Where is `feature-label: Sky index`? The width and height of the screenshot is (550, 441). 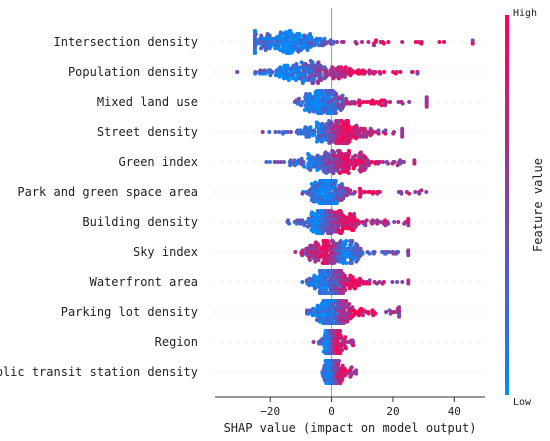
feature-label: Sky index is located at coordinates (165, 252).